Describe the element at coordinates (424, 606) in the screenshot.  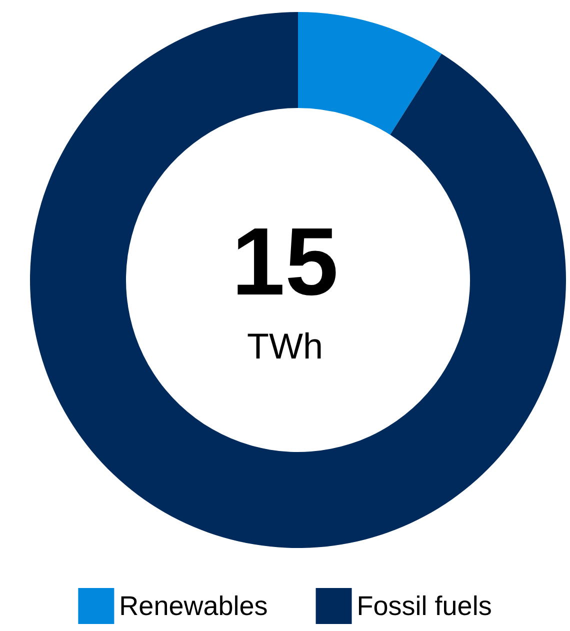
I see `legend-label: Fossil fuels` at that location.